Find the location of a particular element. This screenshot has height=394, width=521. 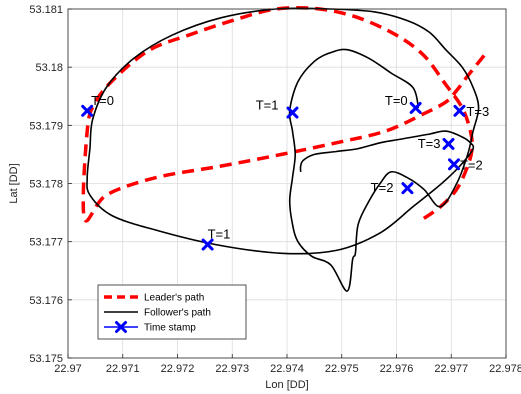

legend-label-leader: Leader's path is located at coordinates (174, 298).